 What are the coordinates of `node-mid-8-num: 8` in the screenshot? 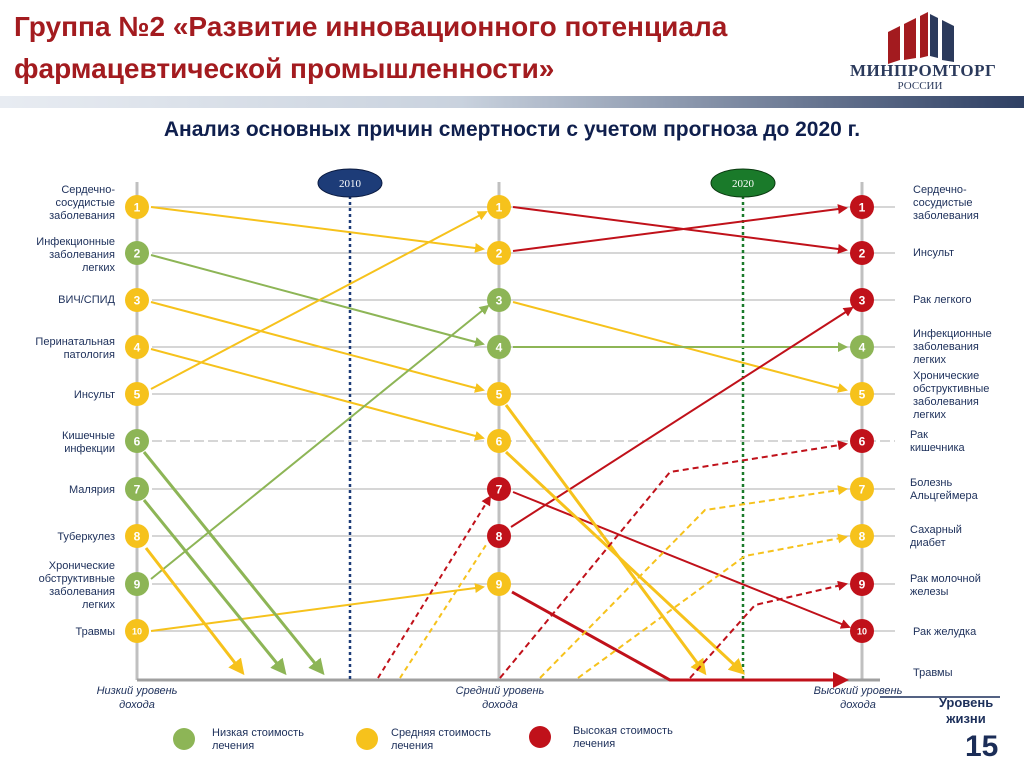 It's located at (499, 537).